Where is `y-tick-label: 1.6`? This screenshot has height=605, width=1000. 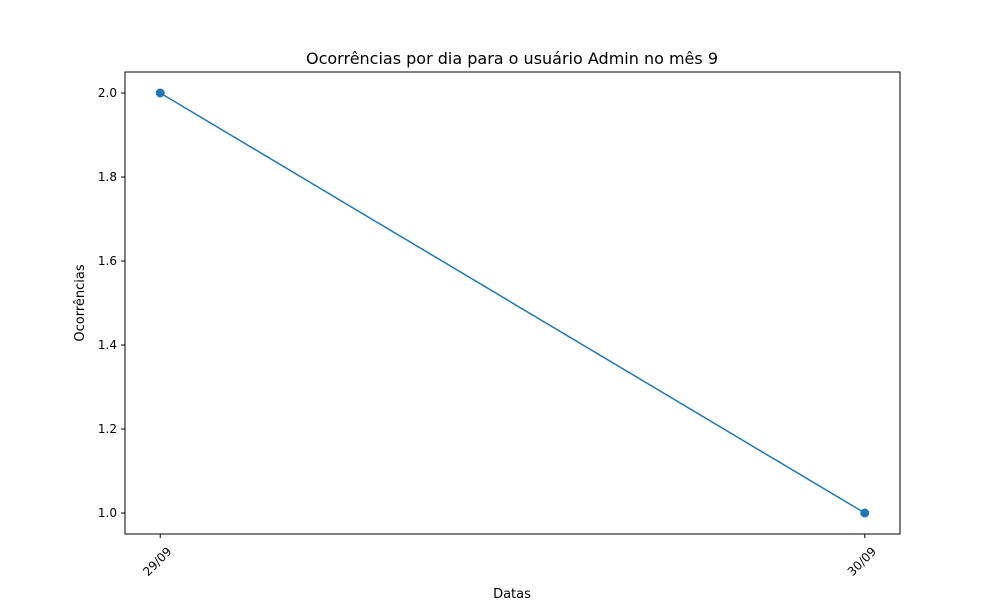 y-tick-label: 1.6 is located at coordinates (107, 261).